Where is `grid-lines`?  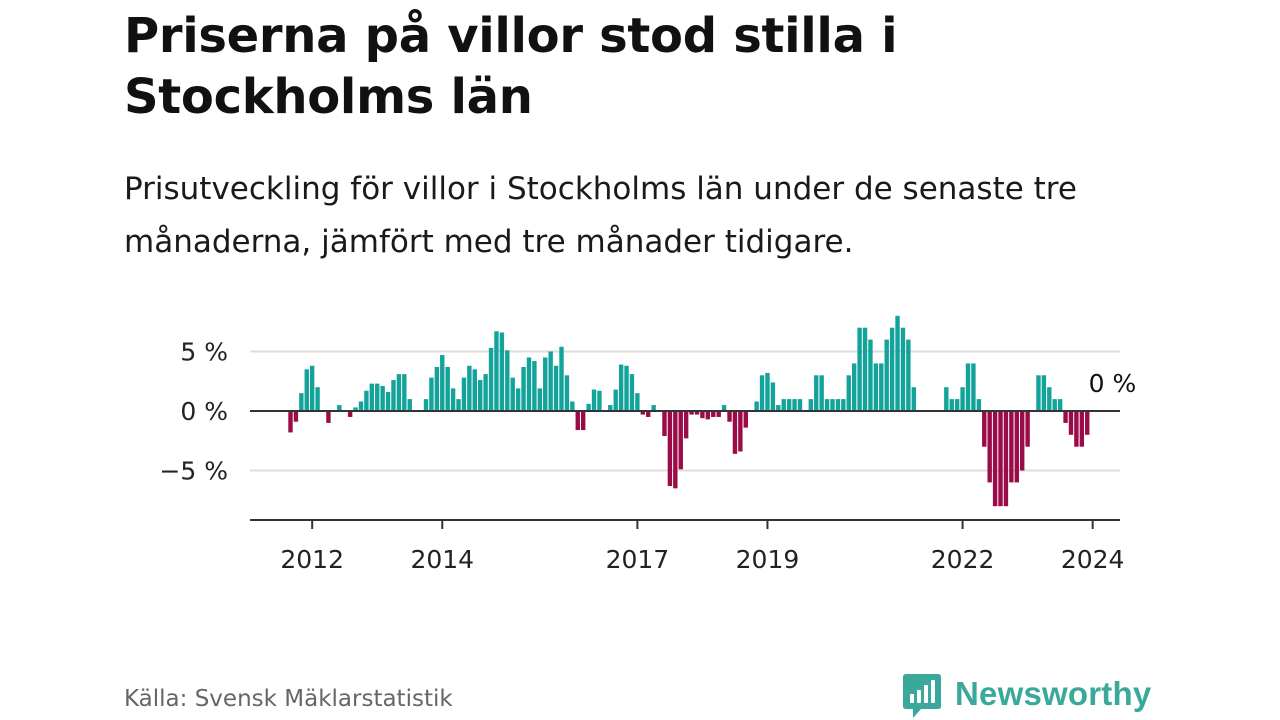 grid-lines is located at coordinates (685, 411).